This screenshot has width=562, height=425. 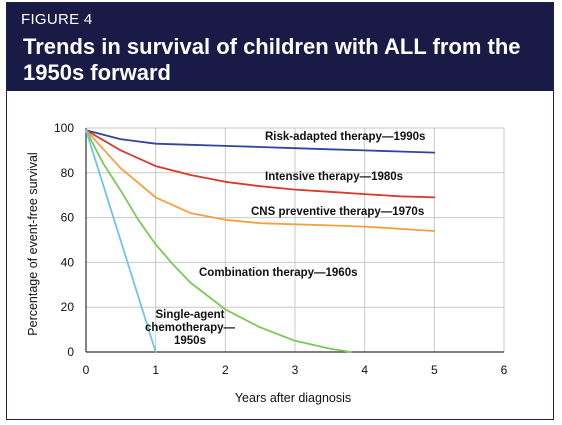 What do you see at coordinates (189, 315) in the screenshot?
I see `series-label-5-line-1: Single-agent` at bounding box center [189, 315].